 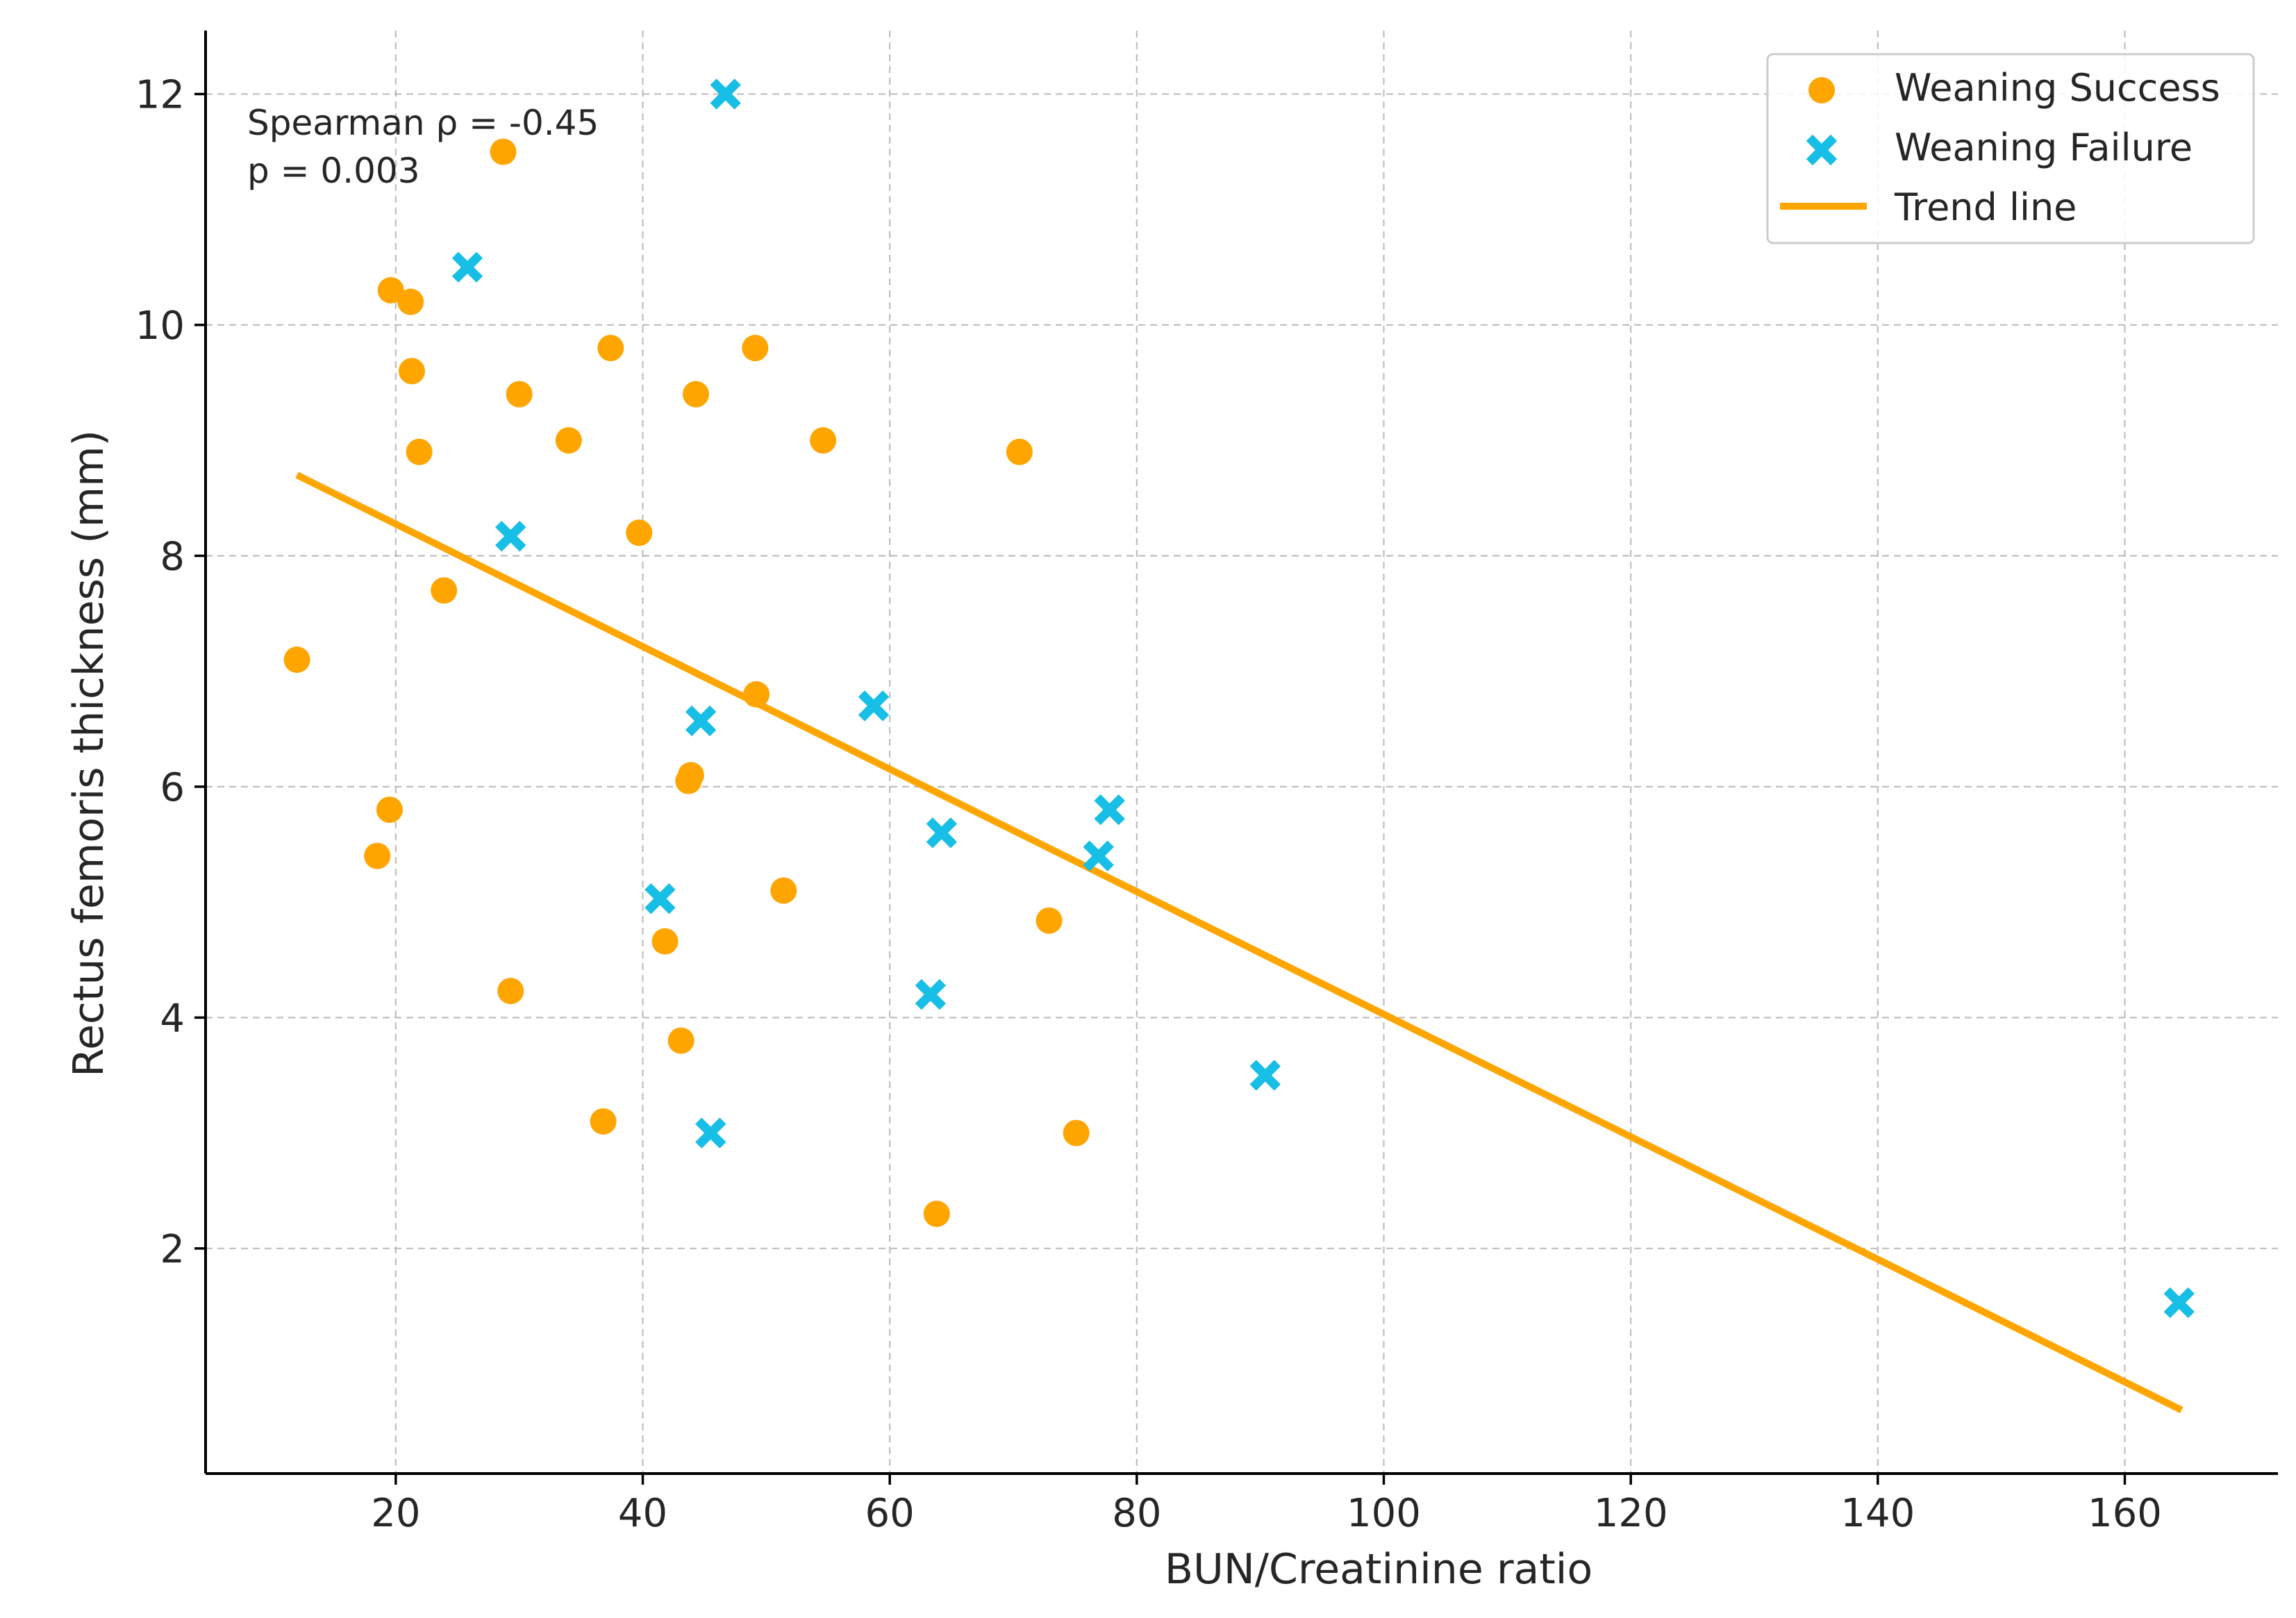 I want to click on y-tick-label: 12, so click(x=160, y=94).